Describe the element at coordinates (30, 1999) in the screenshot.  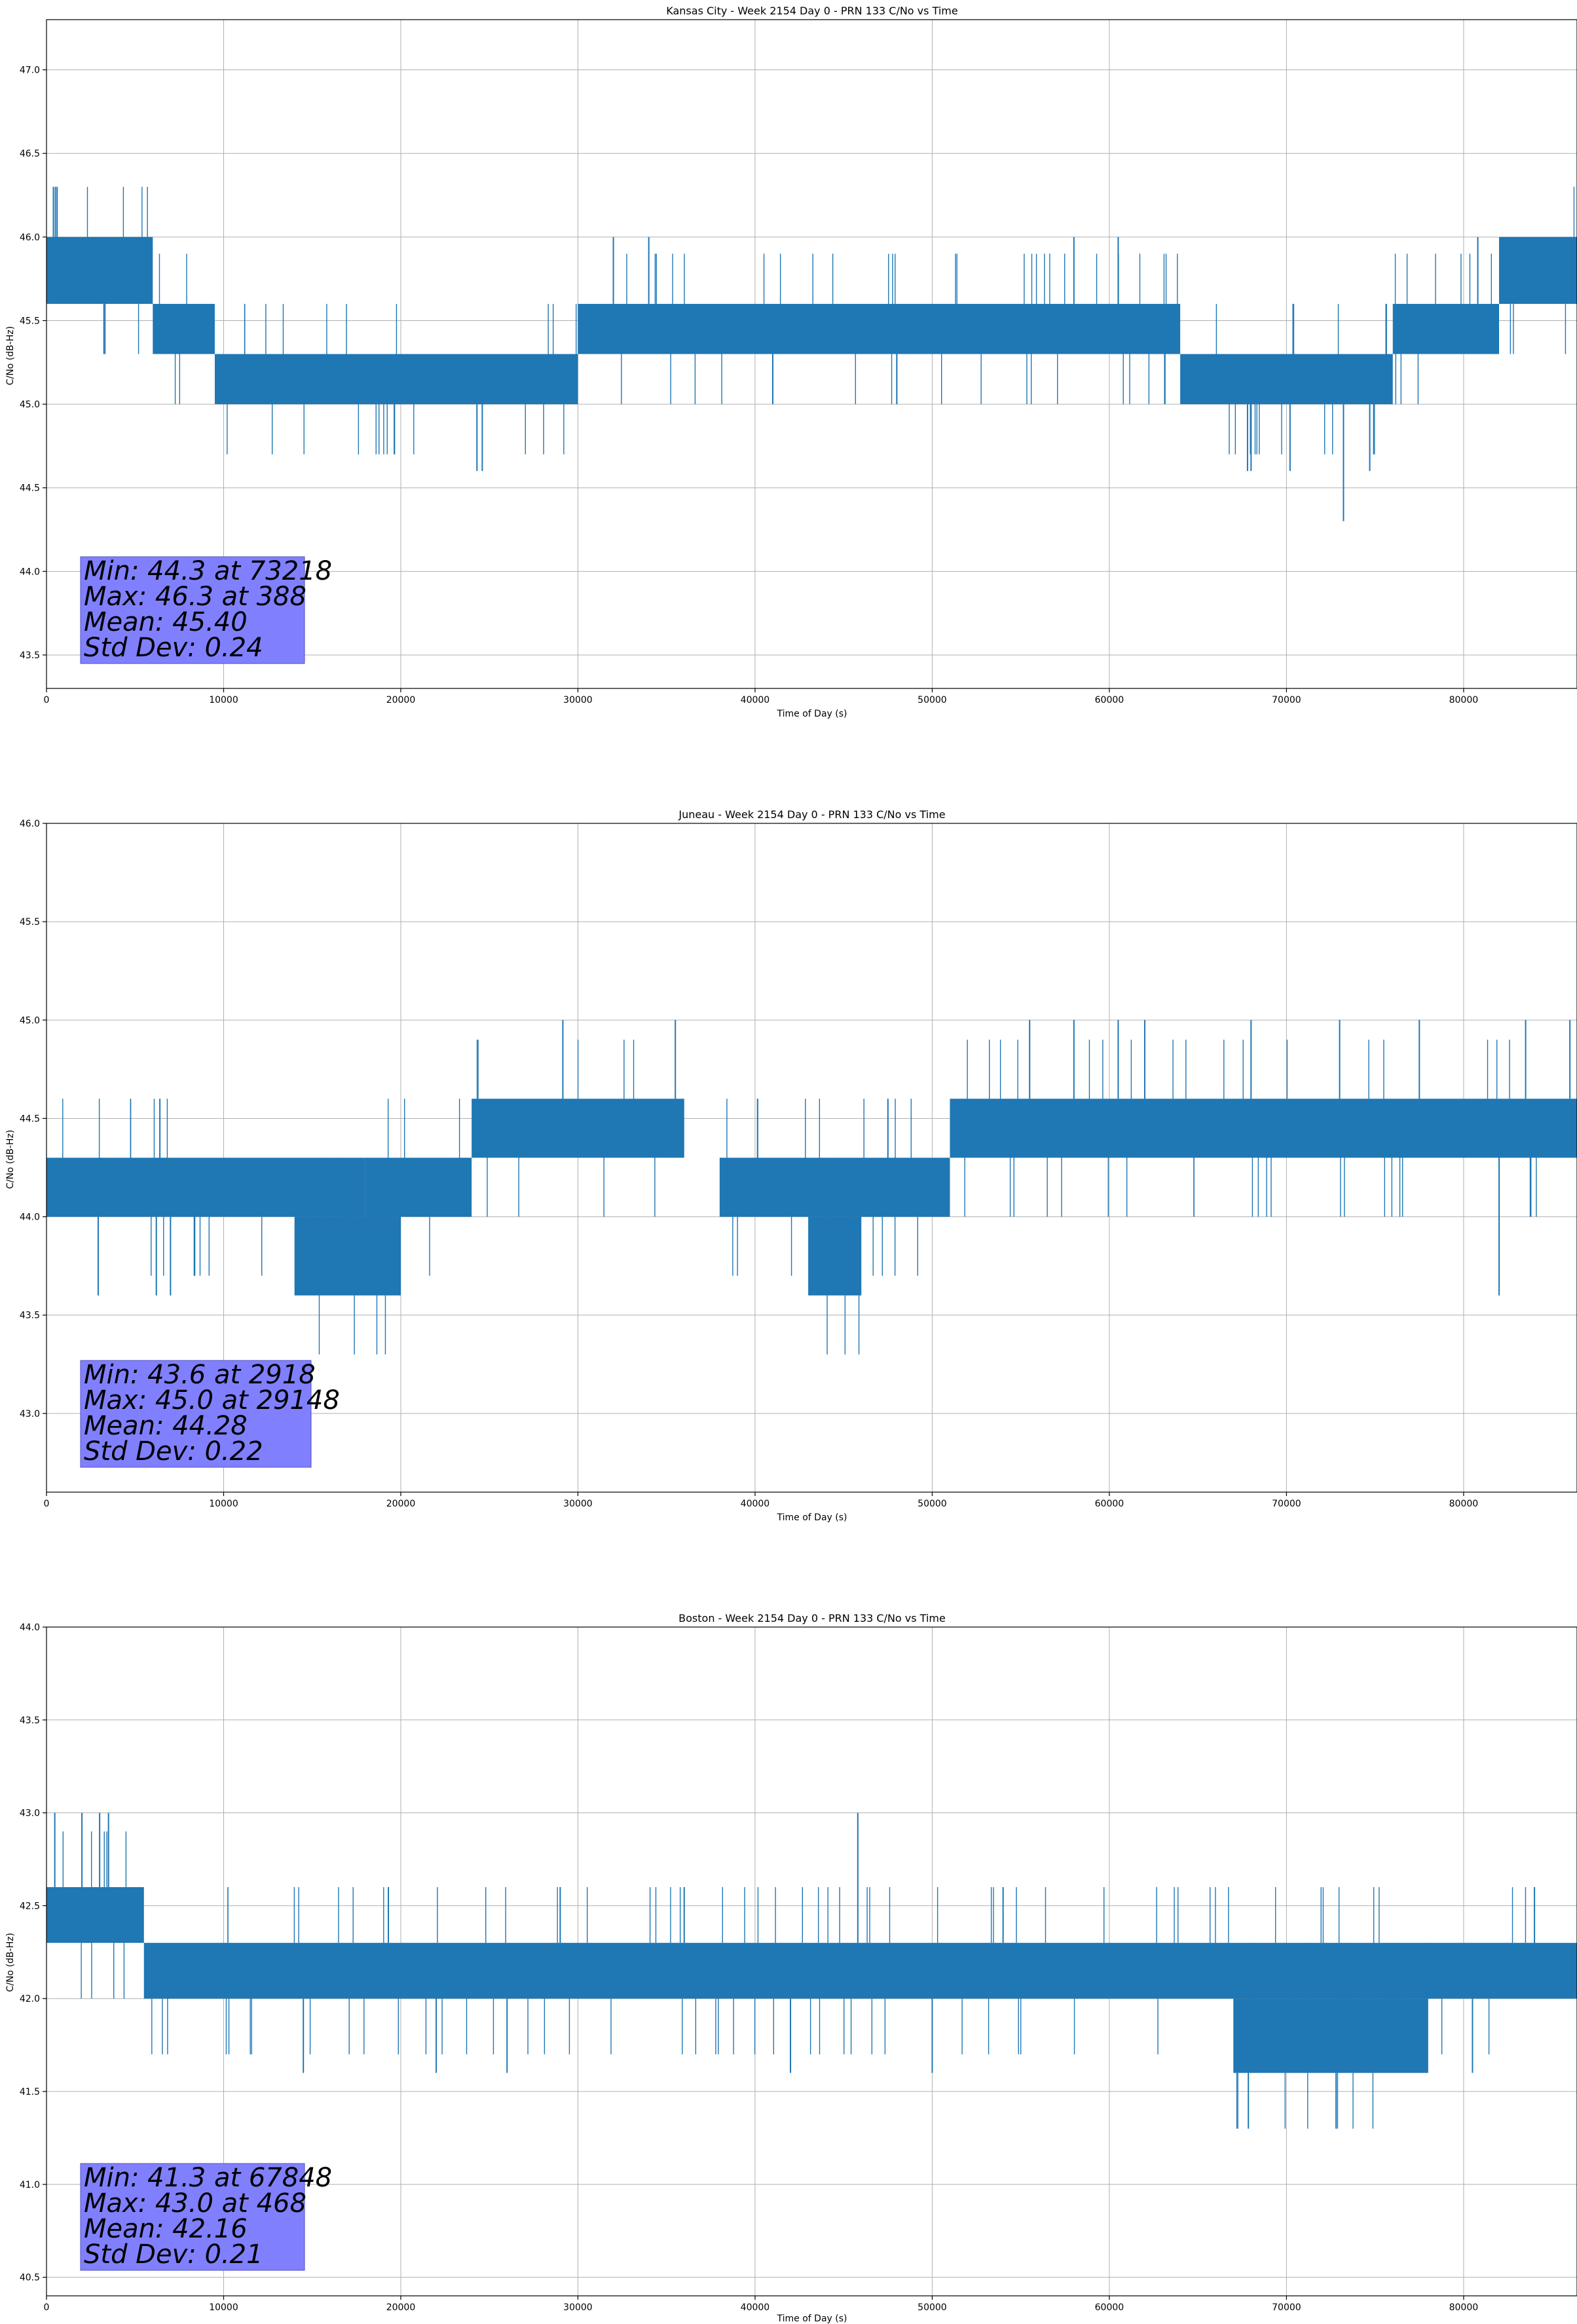
I see `y-tick-label: 42.0` at that location.